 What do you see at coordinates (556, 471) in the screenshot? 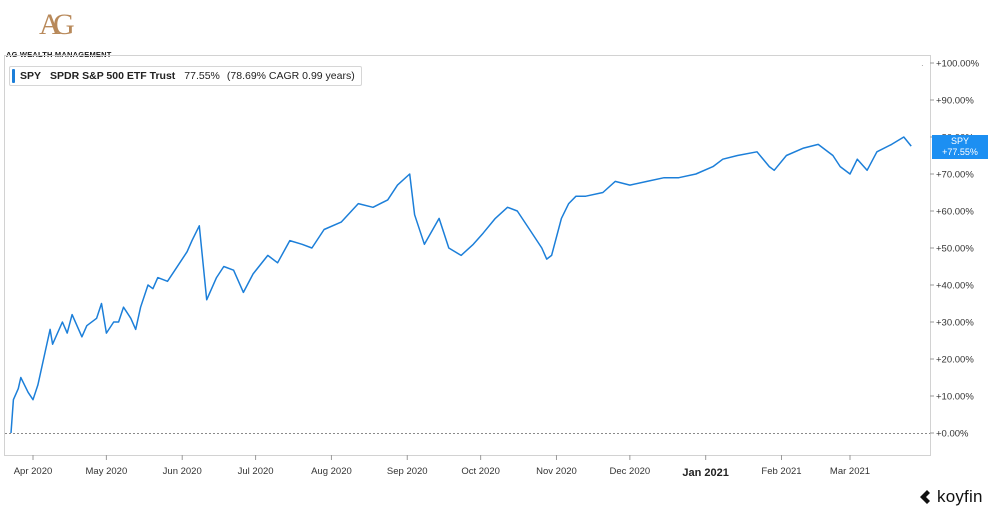
I see `x-tick-label: Nov 2020` at bounding box center [556, 471].